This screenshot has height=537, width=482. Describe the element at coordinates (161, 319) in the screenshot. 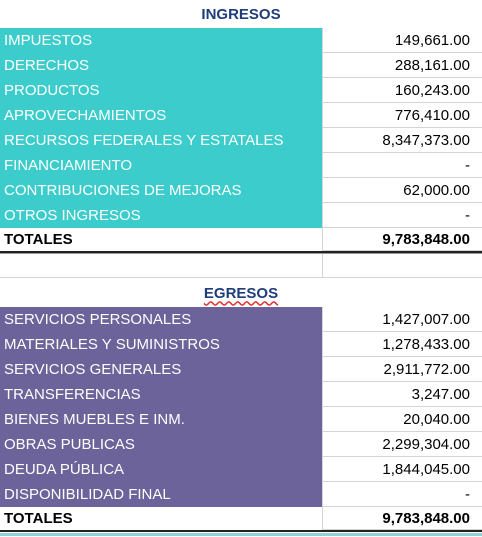

I see `row-label: SERVICIOS PERSONALES` at that location.